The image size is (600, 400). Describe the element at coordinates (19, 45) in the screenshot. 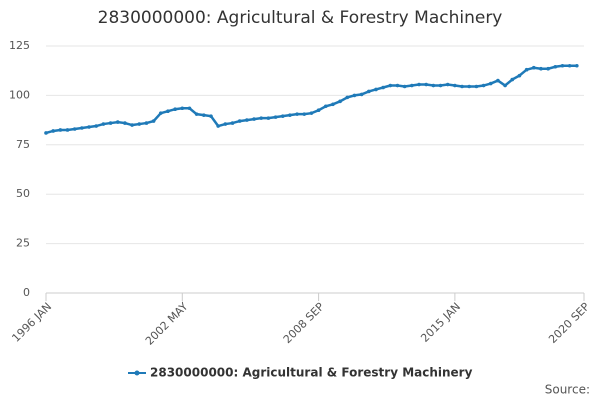

I see `y-tick-label: 125` at that location.